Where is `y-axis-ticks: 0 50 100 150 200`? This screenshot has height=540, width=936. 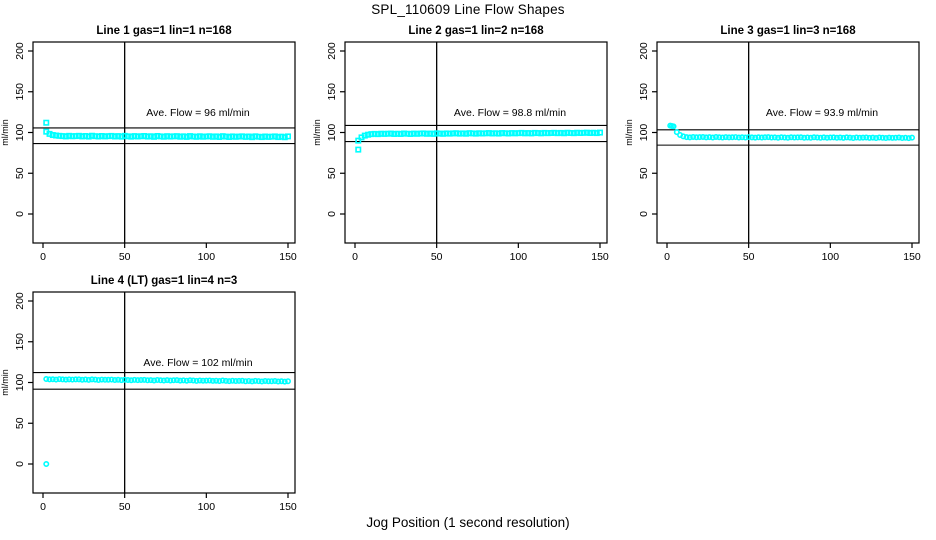 y-axis-ticks: 0 50 100 150 200 is located at coordinates (335, 129).